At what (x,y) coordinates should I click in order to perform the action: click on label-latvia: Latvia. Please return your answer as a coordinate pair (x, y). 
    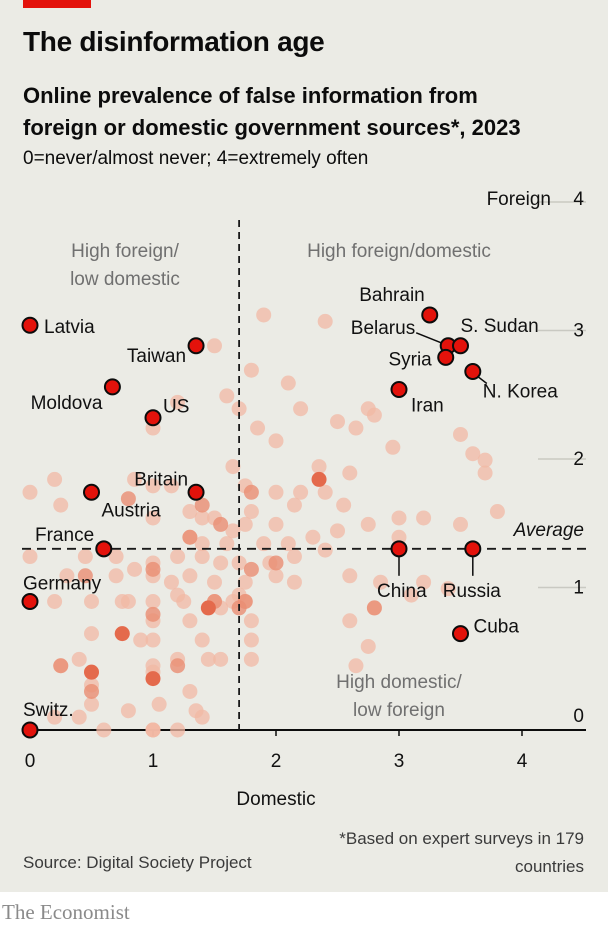
    Looking at the image, I should click on (69, 327).